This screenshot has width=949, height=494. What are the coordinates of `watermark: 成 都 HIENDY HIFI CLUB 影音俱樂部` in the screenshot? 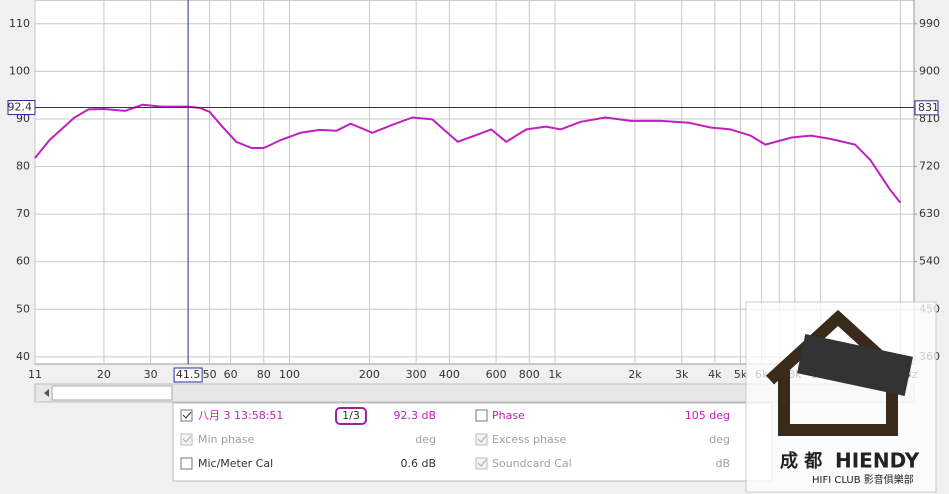 It's located at (841, 397).